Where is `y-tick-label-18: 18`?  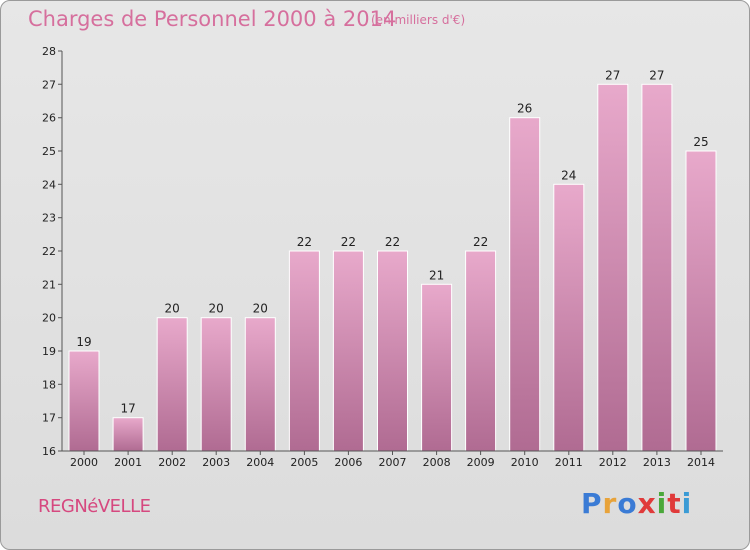
y-tick-label-18: 18 is located at coordinates (49, 384).